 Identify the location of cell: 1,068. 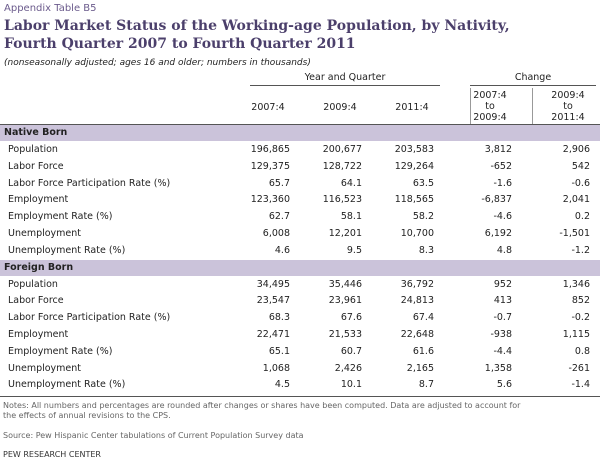
(276, 368).